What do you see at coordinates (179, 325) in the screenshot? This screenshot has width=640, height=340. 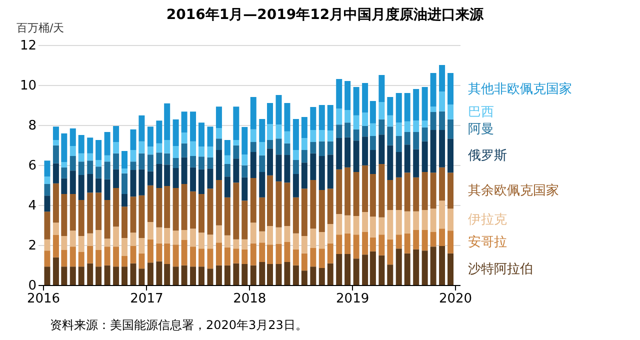 I see `text: 资料来源：美国能源信息署，2020年3月23日。` at bounding box center [179, 325].